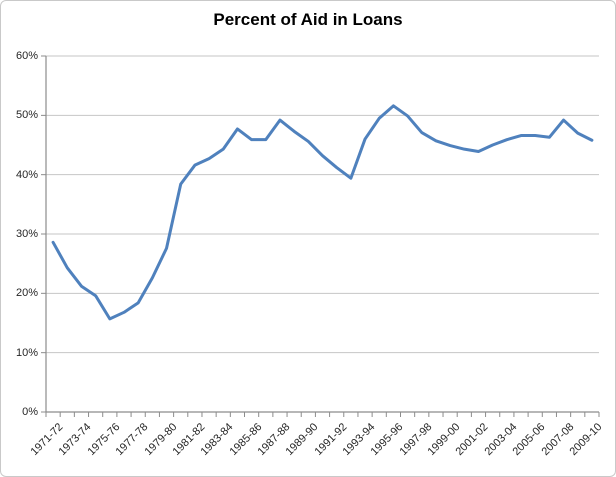 The image size is (616, 477). What do you see at coordinates (26, 234) in the screenshot?
I see `y-axis-label: 30%` at bounding box center [26, 234].